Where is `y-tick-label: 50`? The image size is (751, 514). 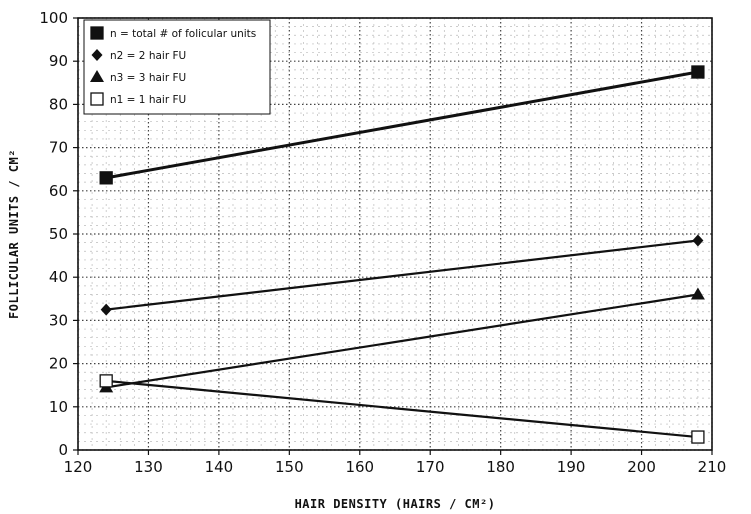
y-tick-label: 50 is located at coordinates (58, 234).